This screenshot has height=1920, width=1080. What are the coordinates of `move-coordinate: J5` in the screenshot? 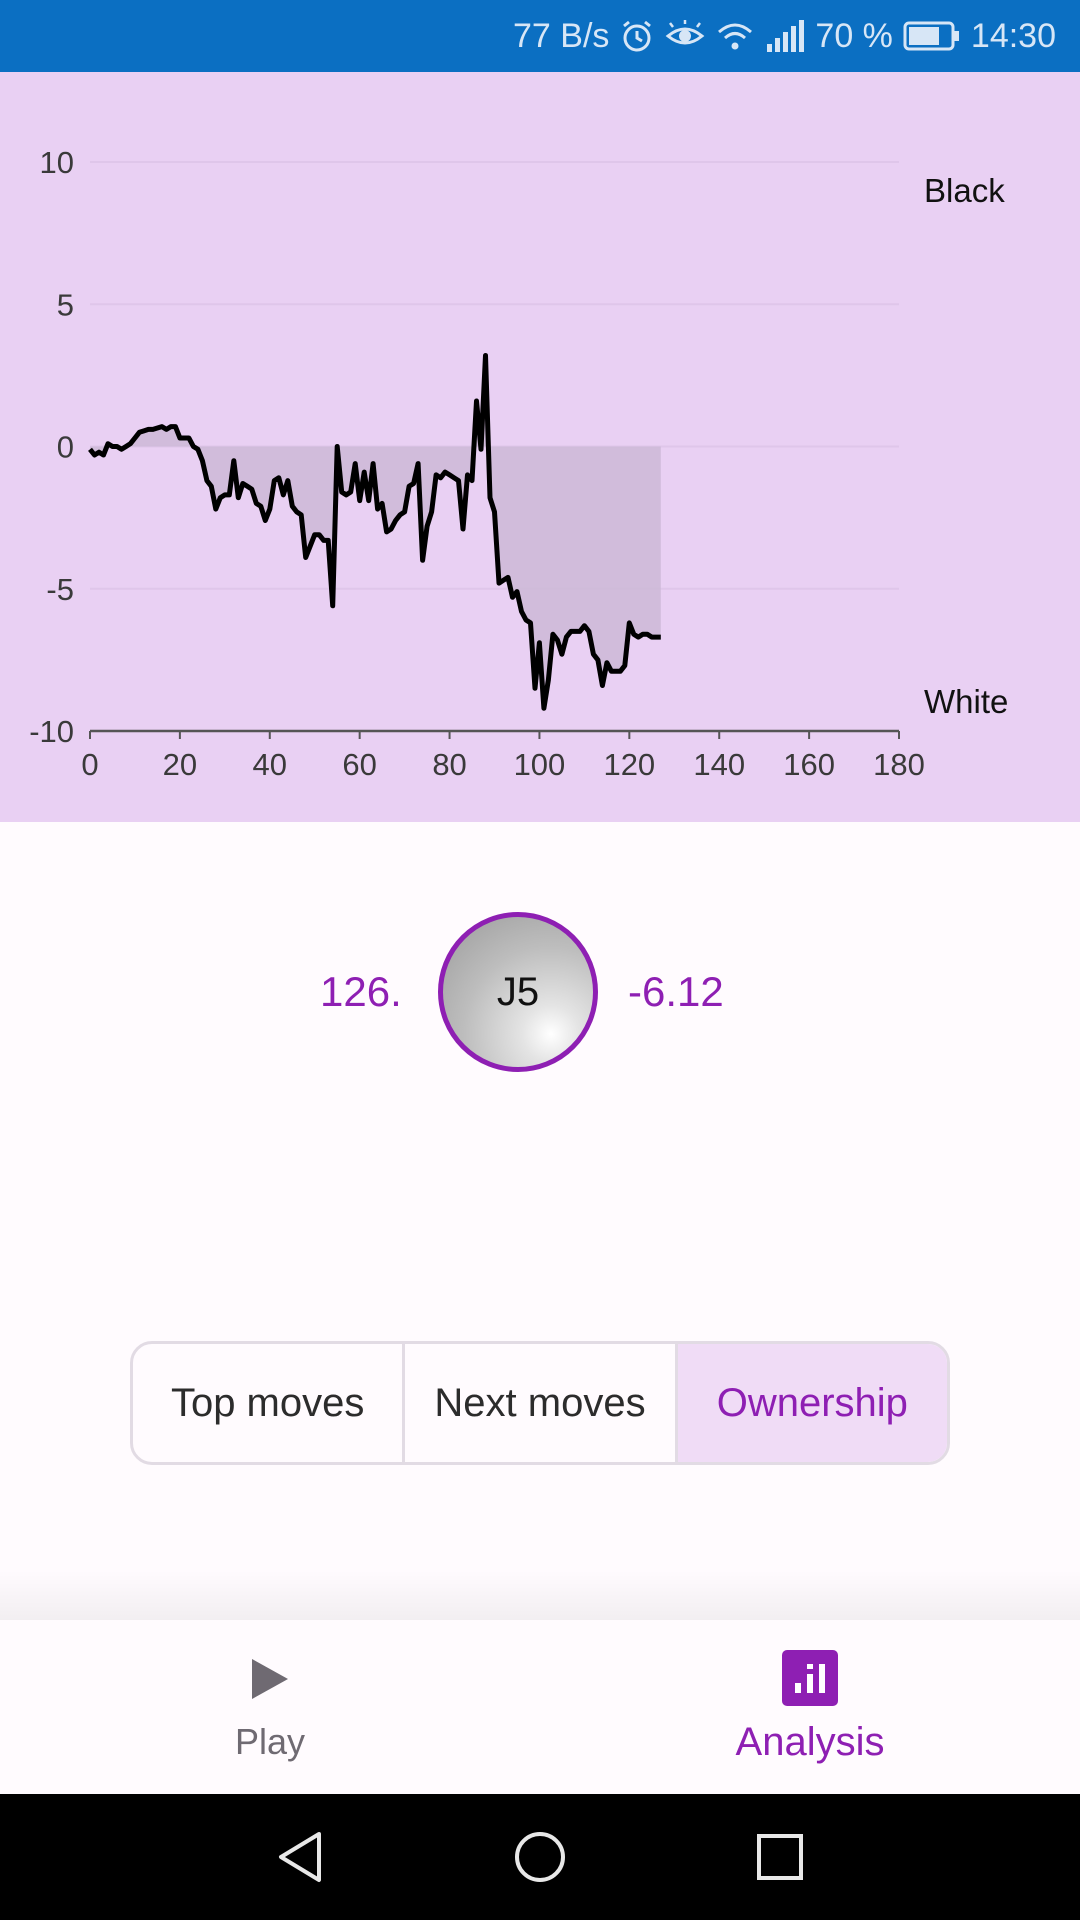 It's located at (518, 991).